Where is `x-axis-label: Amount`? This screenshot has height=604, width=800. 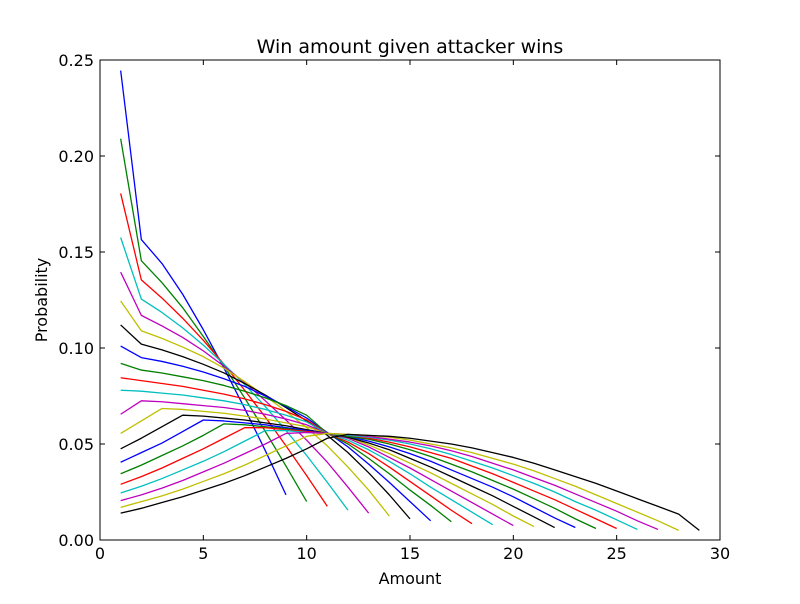 x-axis-label: Amount is located at coordinates (410, 578).